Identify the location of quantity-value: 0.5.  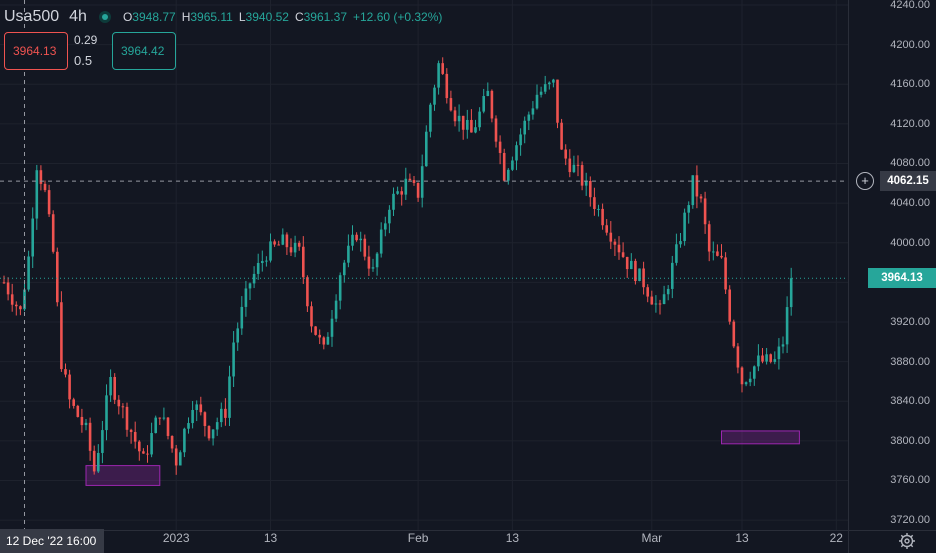
(83, 60).